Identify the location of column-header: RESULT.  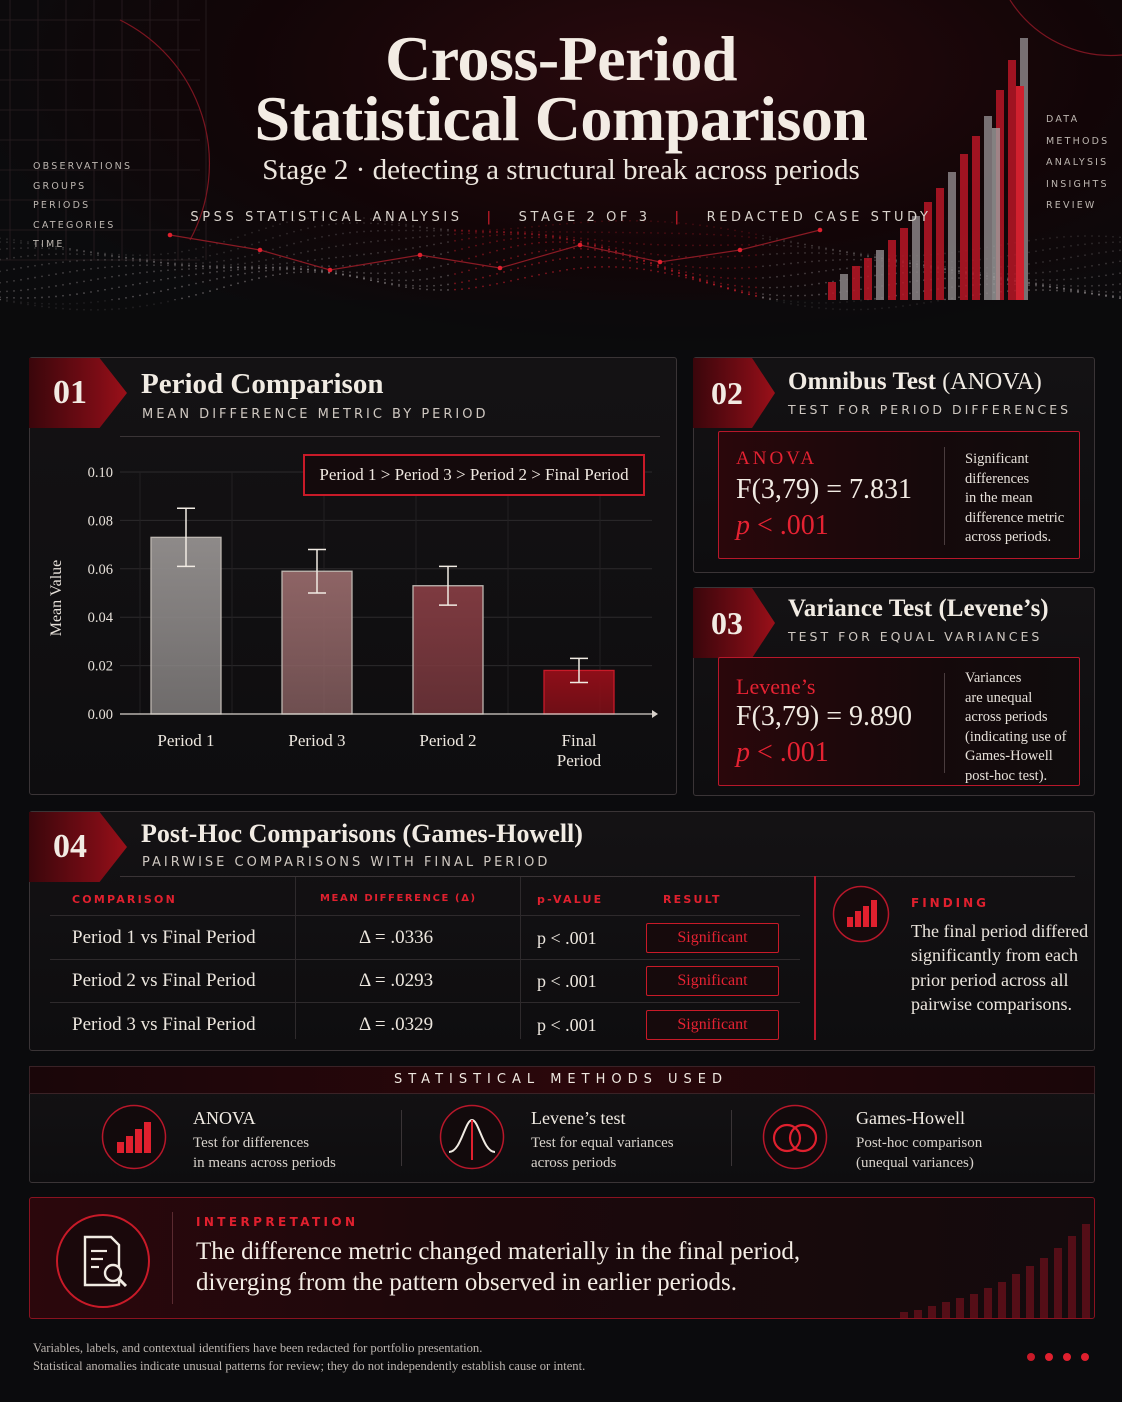
(692, 899).